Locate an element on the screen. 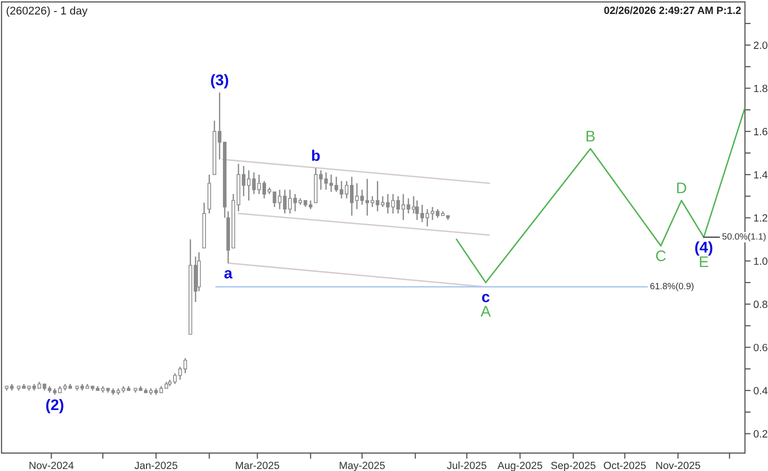  annotation: 02/26/2026 2:49:27 AM P:1.2 is located at coordinates (672, 10).